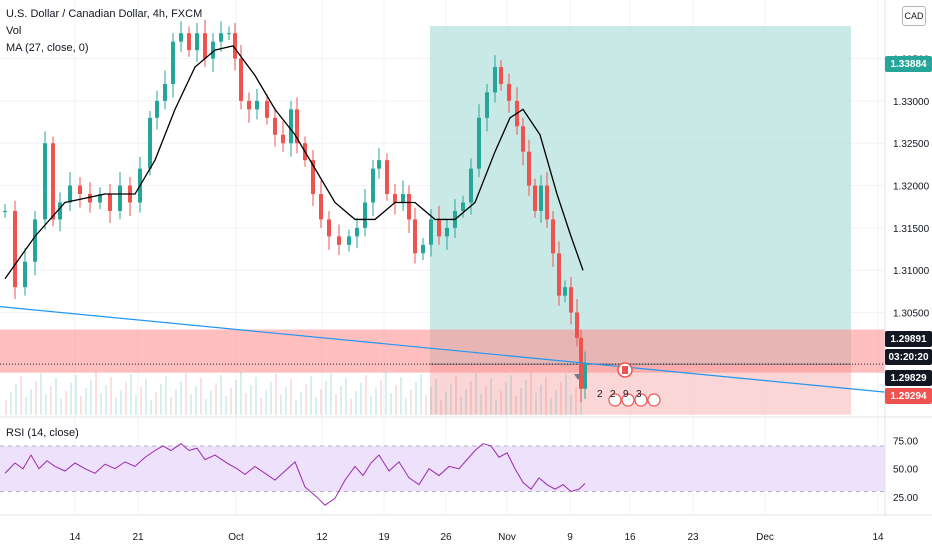  I want to click on rsi-legend: RSI (14, close), so click(42, 433).